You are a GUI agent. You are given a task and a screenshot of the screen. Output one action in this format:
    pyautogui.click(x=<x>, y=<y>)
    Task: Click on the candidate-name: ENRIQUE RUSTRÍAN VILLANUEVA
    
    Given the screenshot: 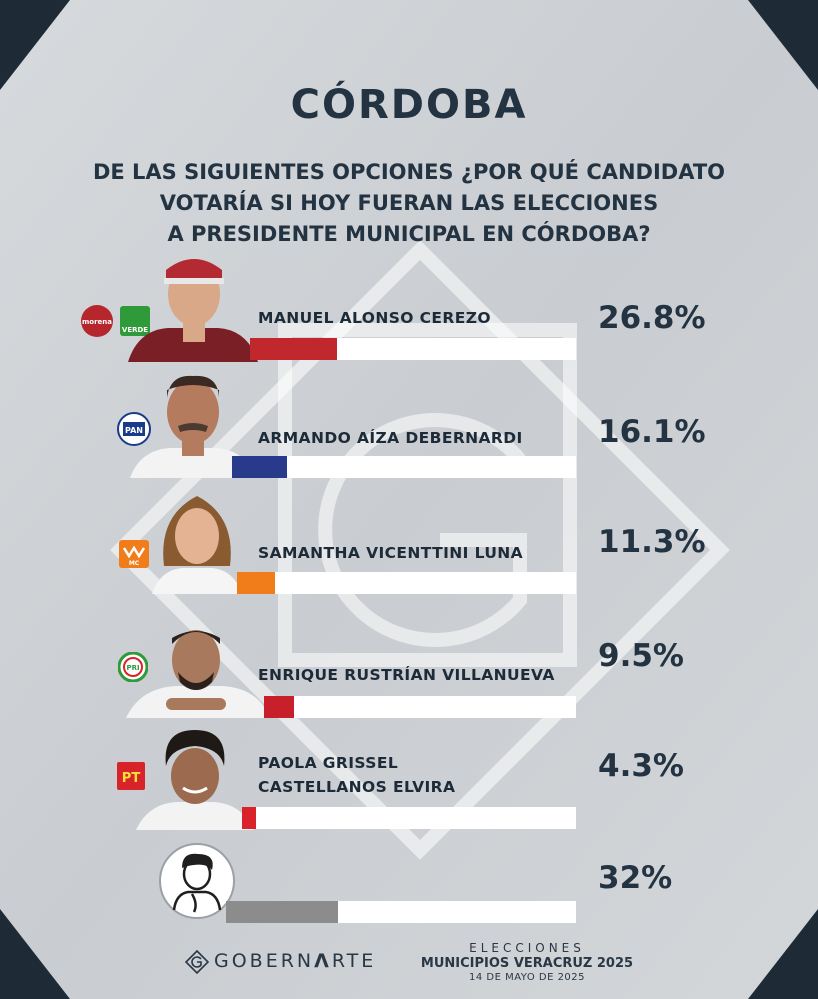 What is the action you would take?
    pyautogui.click(x=406, y=675)
    